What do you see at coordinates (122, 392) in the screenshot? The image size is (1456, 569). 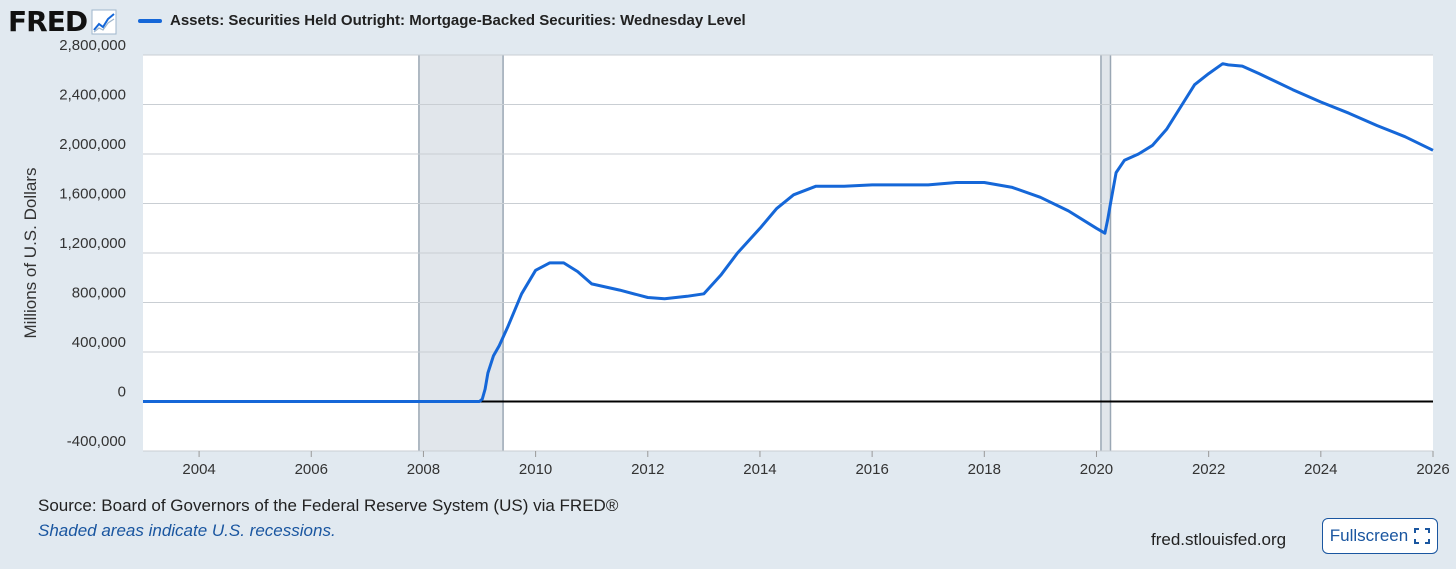 I see `y-tick-label: 0` at bounding box center [122, 392].